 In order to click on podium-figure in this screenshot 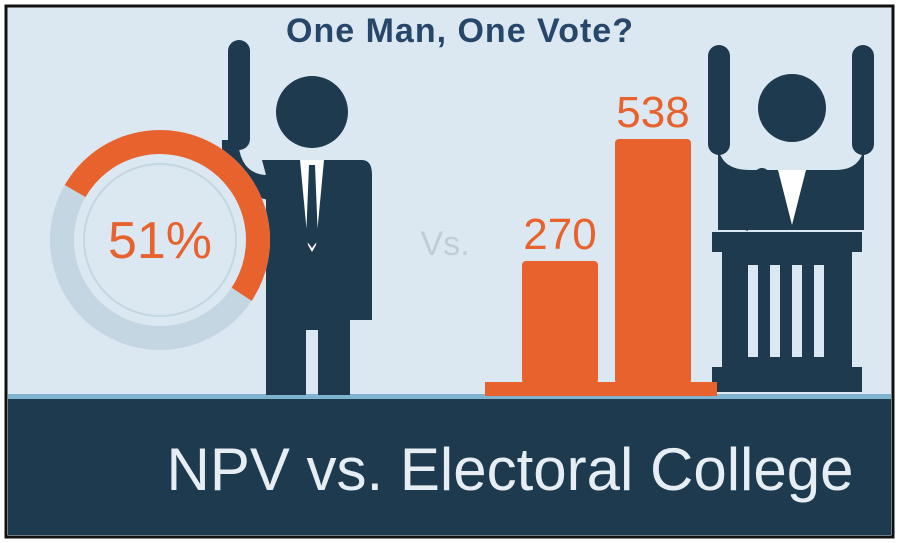, I will do `click(791, 218)`.